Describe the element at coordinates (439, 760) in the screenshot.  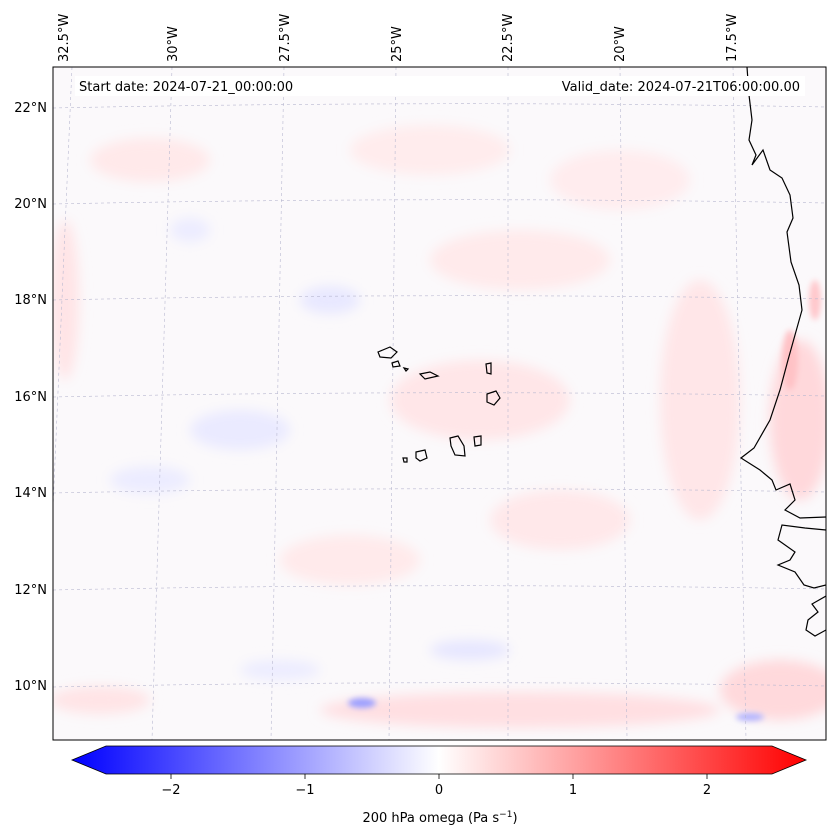
I see `colorbar-body` at that location.